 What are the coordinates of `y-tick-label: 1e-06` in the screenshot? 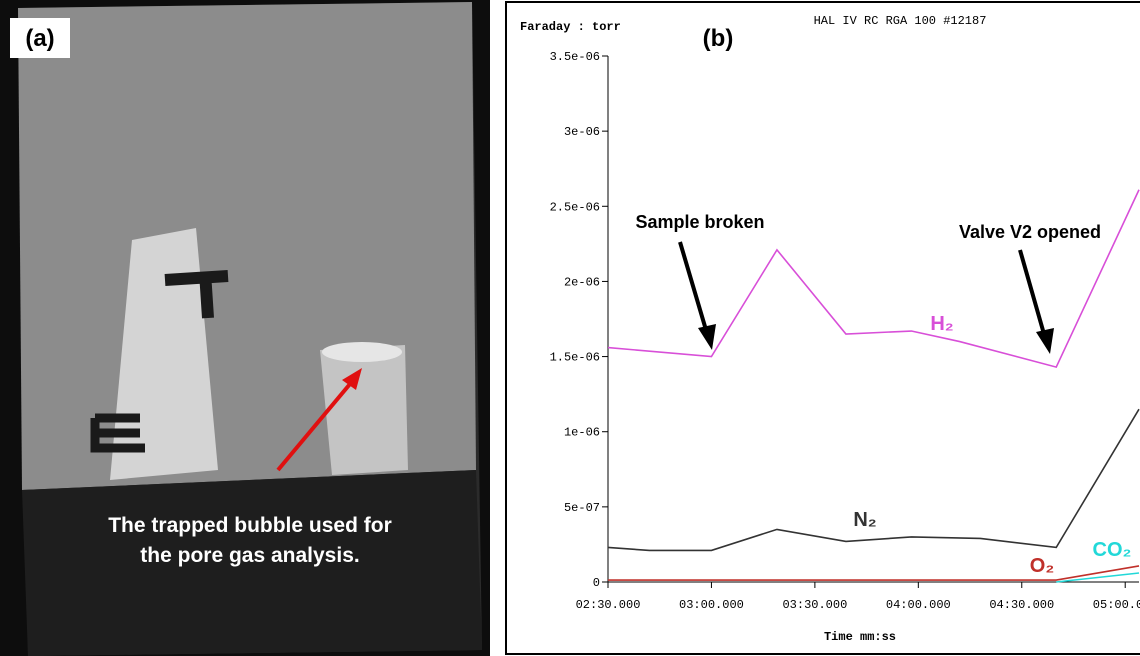 It's located at (582, 433).